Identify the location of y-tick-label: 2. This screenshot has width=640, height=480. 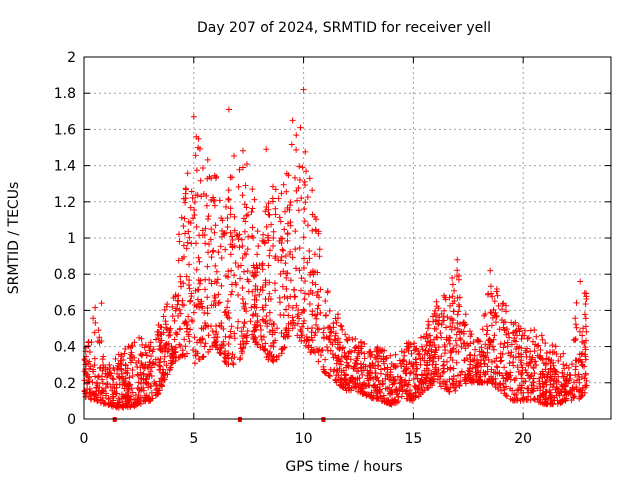
(71, 58).